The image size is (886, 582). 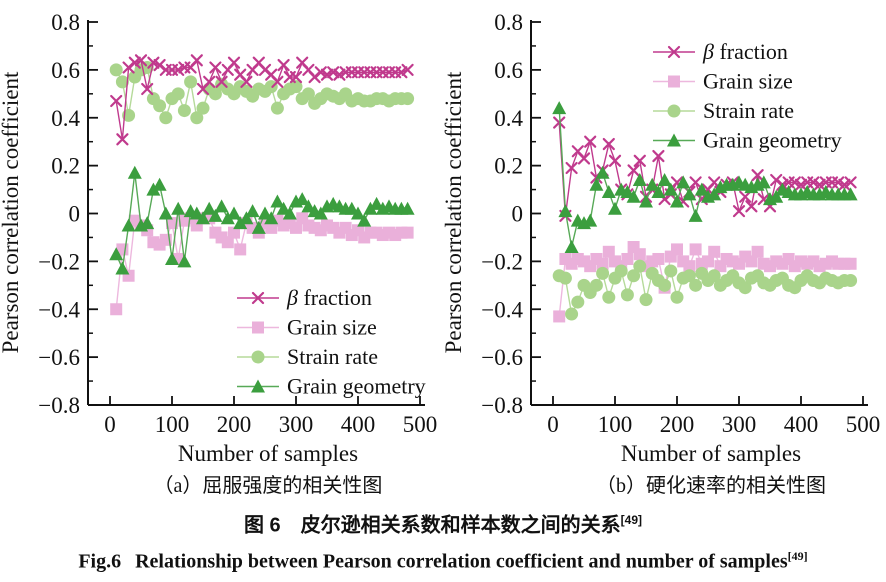 What do you see at coordinates (723, 110) in the screenshot?
I see `legend-item-strain-rate: Strain rate` at bounding box center [723, 110].